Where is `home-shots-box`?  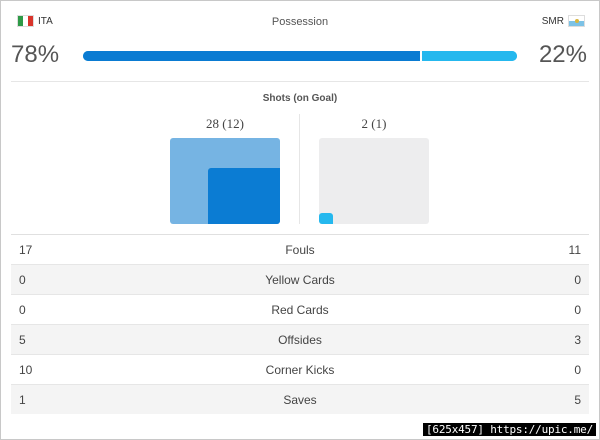
home-shots-box is located at coordinates (225, 181).